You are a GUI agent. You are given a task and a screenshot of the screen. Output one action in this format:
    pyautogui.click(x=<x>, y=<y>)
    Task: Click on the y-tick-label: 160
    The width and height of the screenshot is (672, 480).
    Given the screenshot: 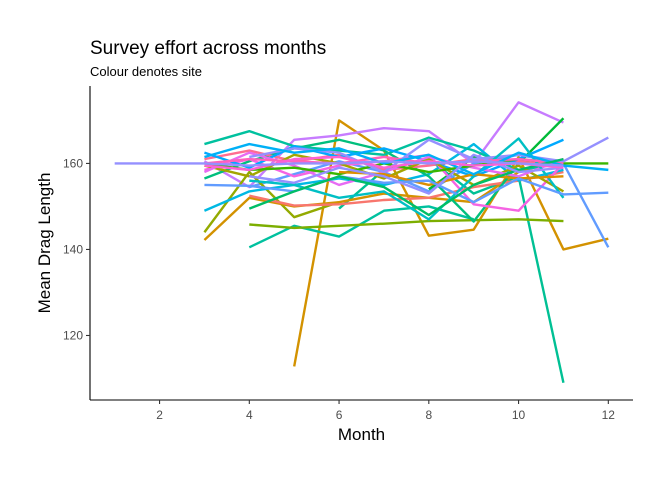 What is the action you would take?
    pyautogui.click(x=73, y=163)
    